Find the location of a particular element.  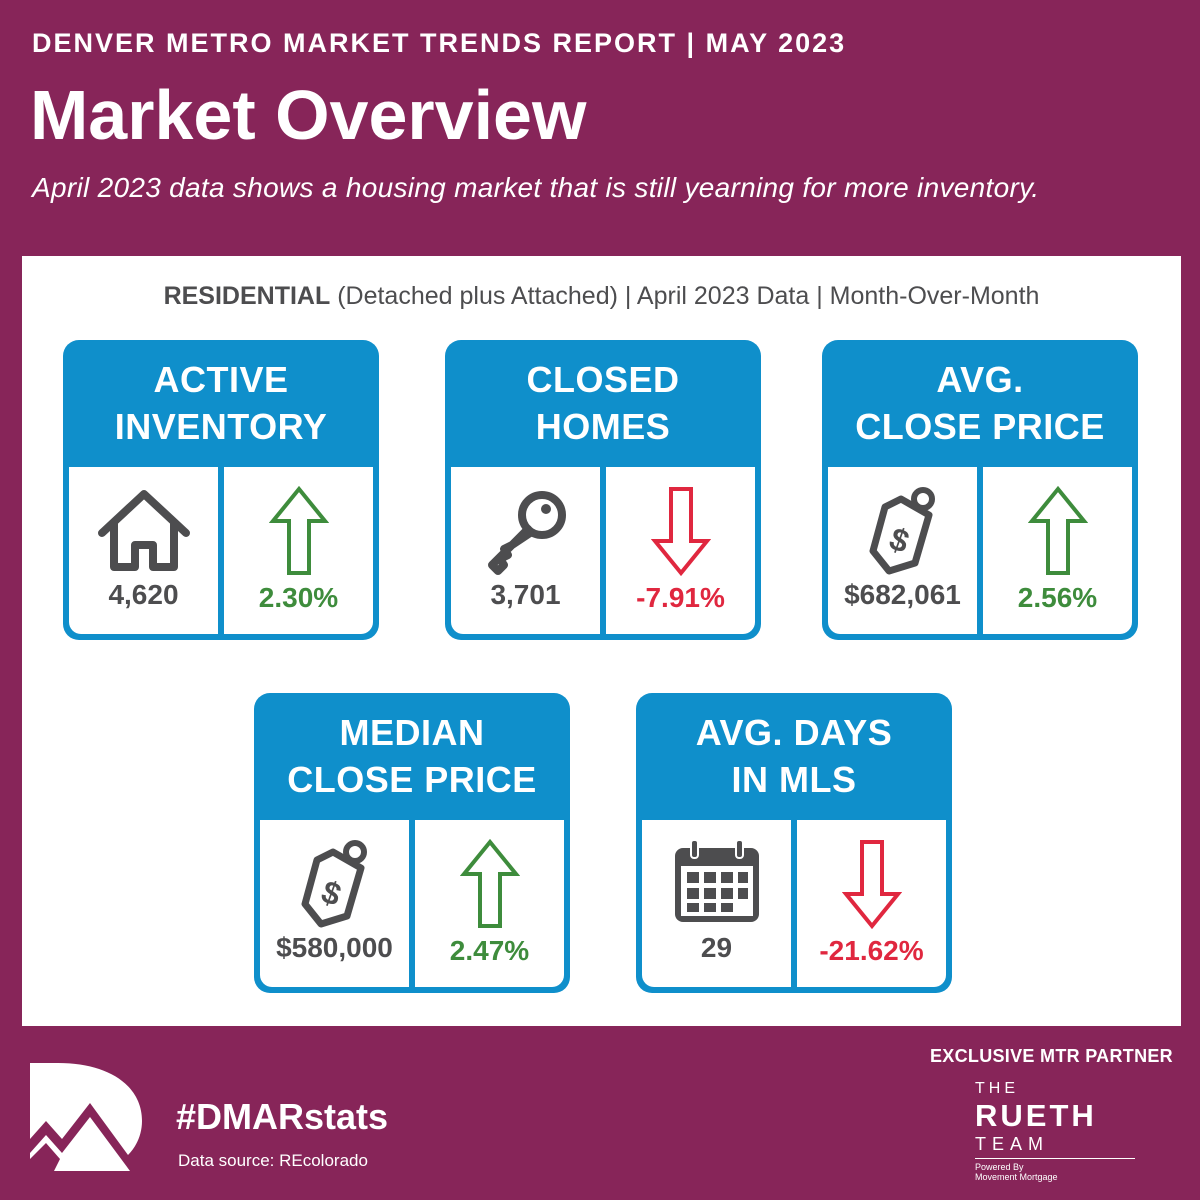

value-cell: $ $682,061 is located at coordinates (905, 550).